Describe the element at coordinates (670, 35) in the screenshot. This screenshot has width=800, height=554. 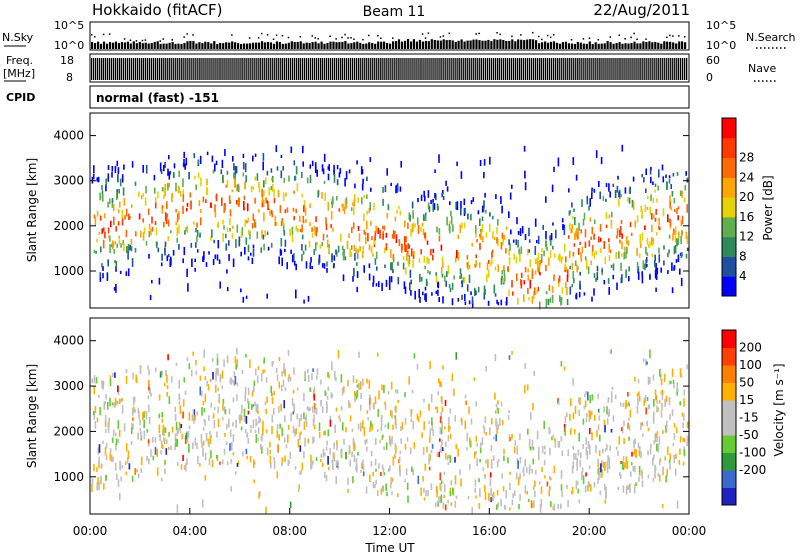
I see `noise-search-point` at that location.